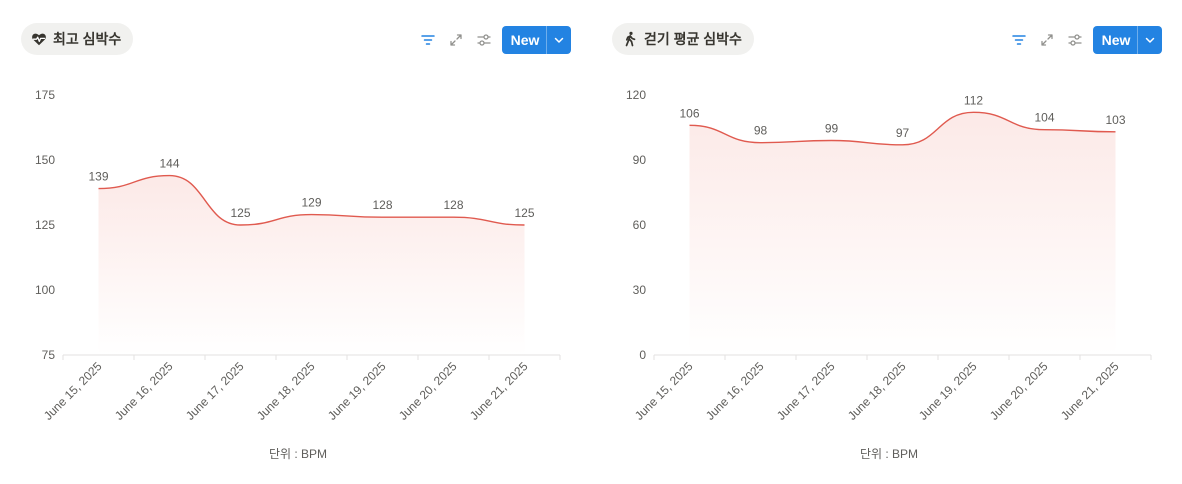 This screenshot has width=1182, height=484. Describe the element at coordinates (311, 265) in the screenshot. I see `area-fill` at that location.